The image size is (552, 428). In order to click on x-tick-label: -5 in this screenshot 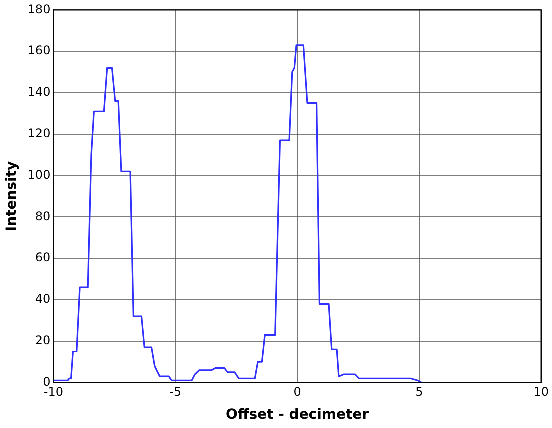, I will do `click(176, 392)`.